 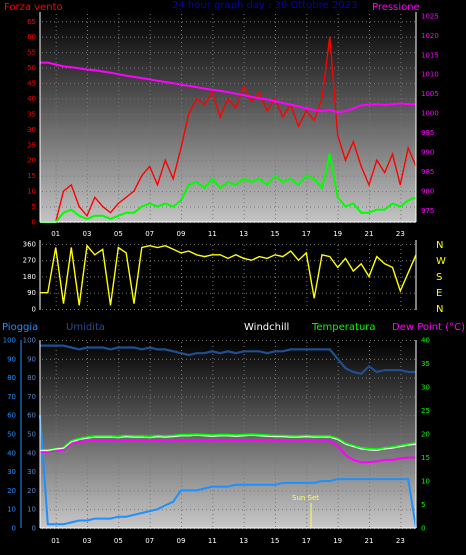 What do you see at coordinates (430, 114) in the screenshot?
I see `pressure-y-tick-label: 1000` at bounding box center [430, 114].